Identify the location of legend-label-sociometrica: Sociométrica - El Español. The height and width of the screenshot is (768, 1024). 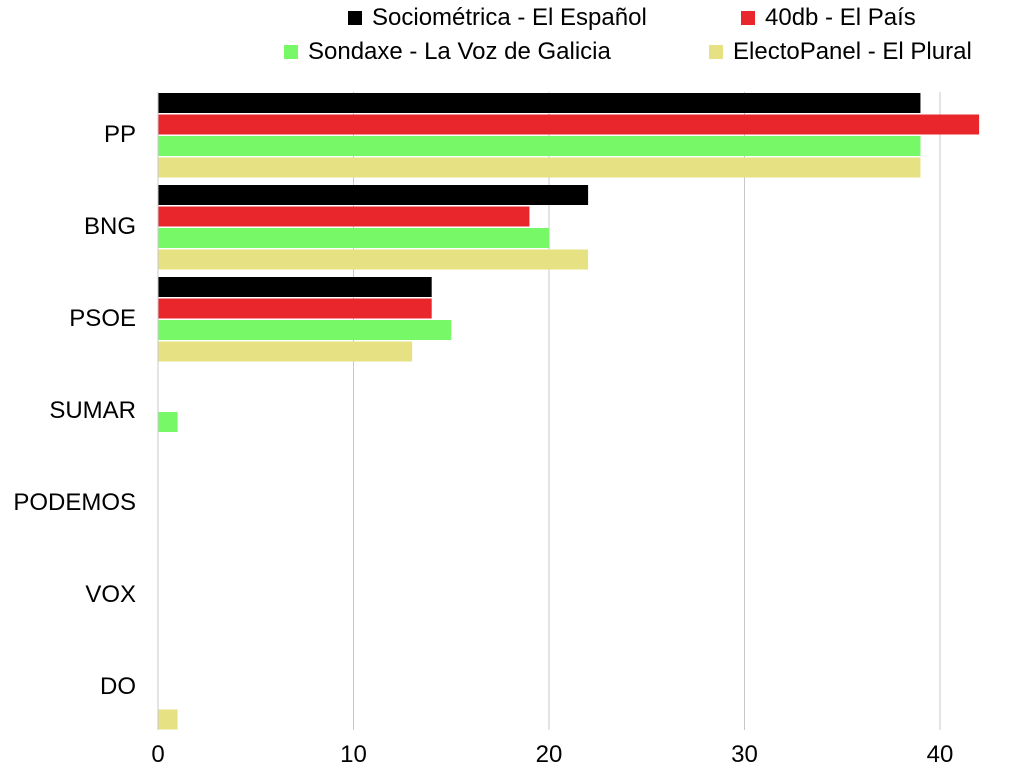
(509, 17).